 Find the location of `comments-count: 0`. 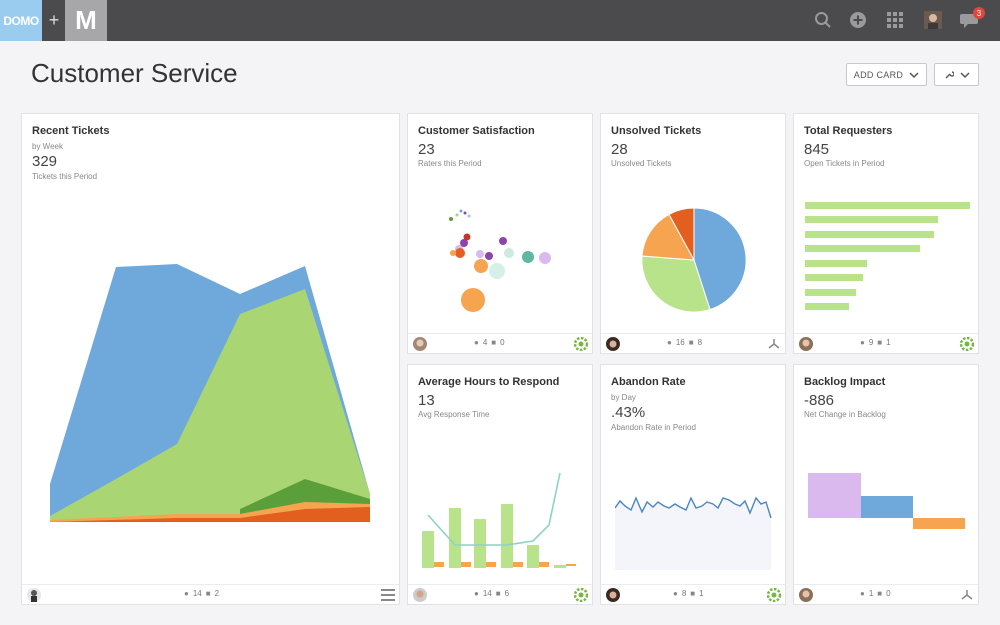

comments-count: 0 is located at coordinates (502, 342).